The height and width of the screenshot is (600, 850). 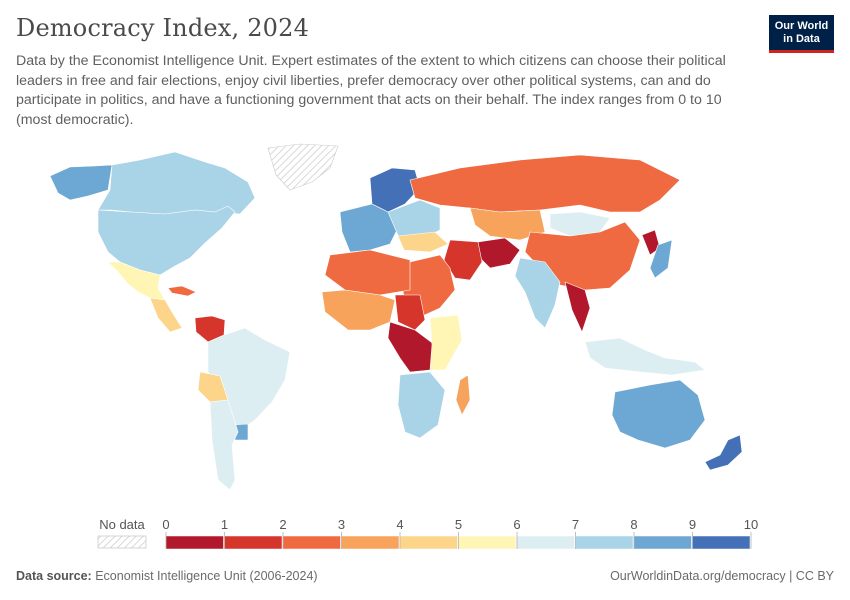 I want to click on region-australia: Australia, so click(x=658, y=414).